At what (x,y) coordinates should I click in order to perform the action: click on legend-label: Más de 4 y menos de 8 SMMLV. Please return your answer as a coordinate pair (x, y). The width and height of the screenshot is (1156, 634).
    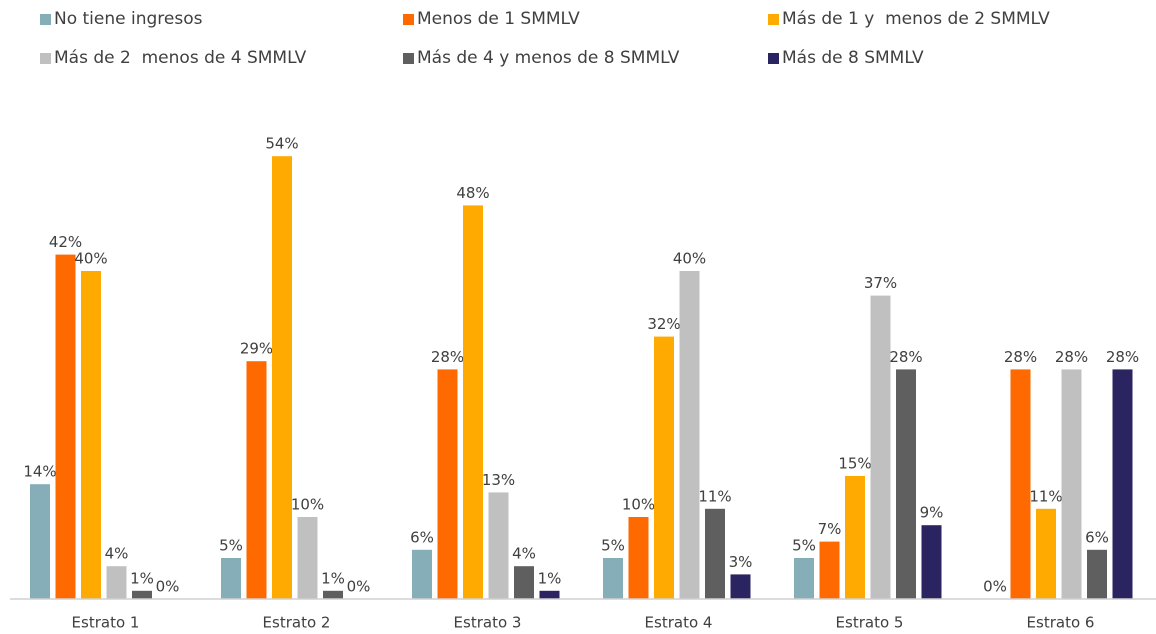
    Looking at the image, I should click on (548, 58).